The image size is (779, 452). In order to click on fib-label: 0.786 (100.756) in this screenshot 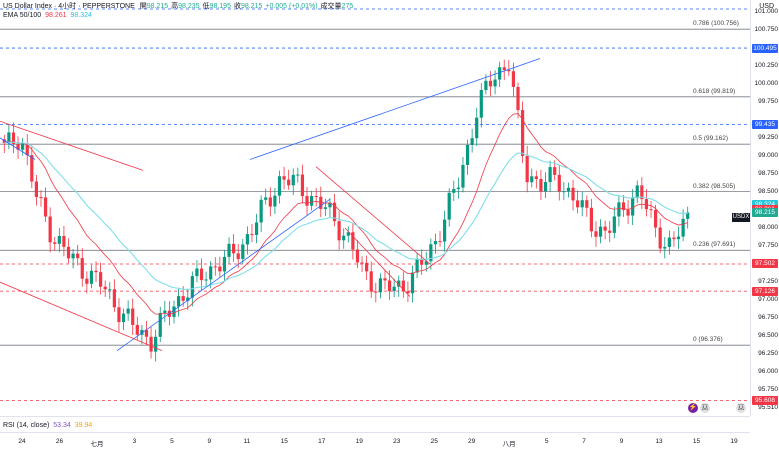, I will do `click(716, 24)`.